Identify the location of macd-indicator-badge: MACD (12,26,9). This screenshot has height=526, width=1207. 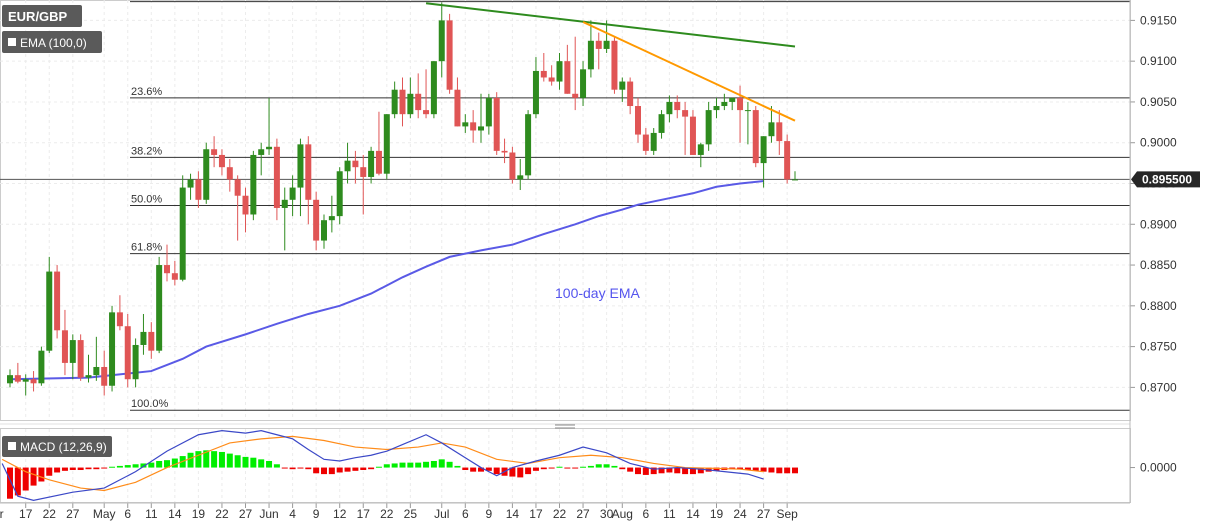
(57, 446).